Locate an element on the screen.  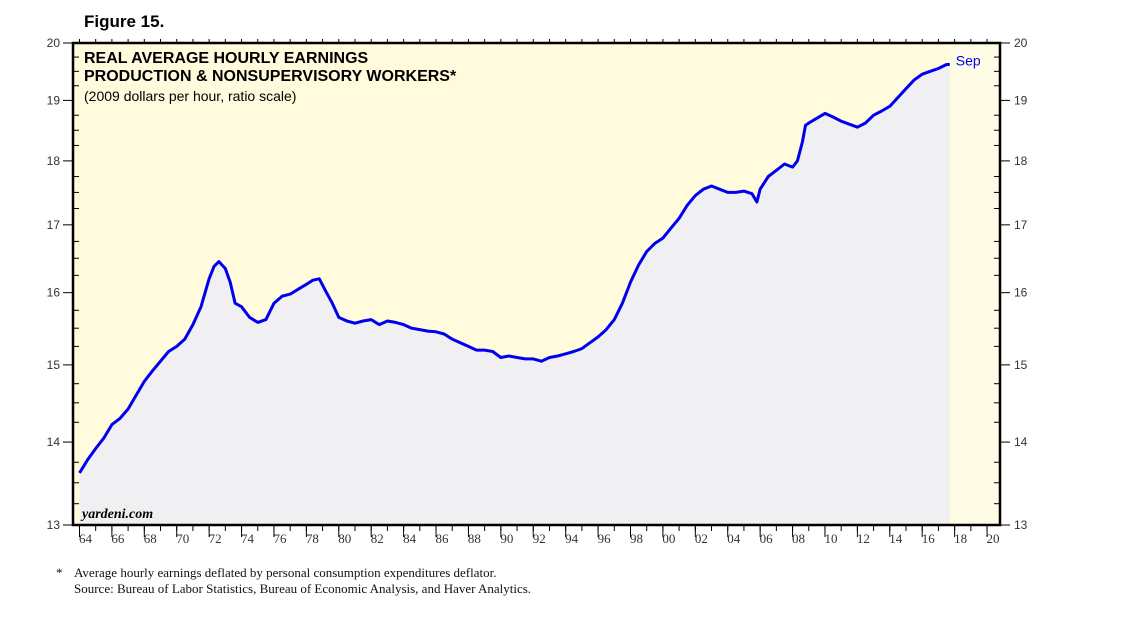
x-tick-label: 06 is located at coordinates (767, 538).